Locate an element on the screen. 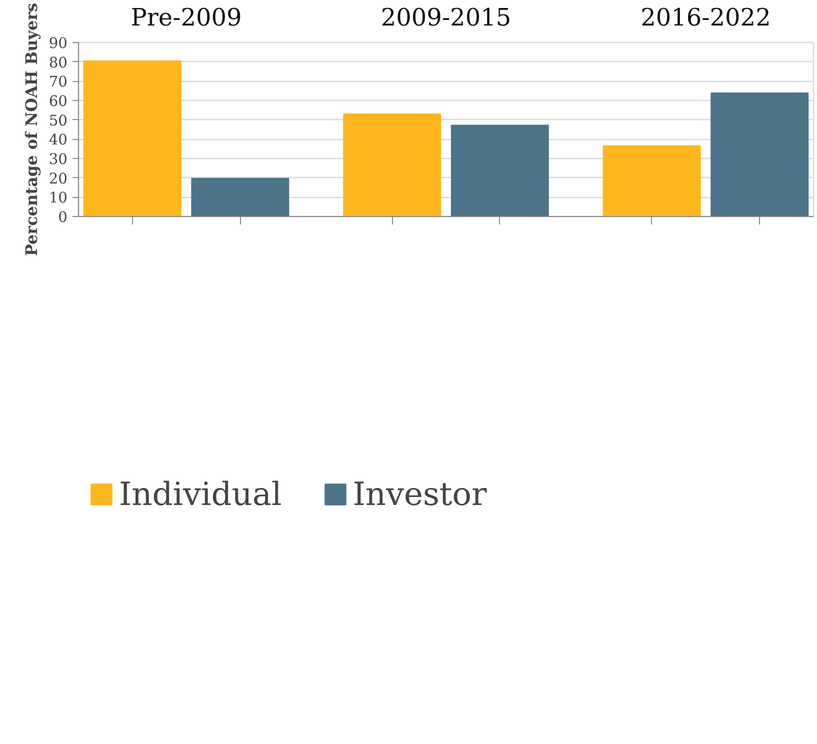 The height and width of the screenshot is (744, 817). x-tick-label: 2009-2015 is located at coordinates (446, 18).